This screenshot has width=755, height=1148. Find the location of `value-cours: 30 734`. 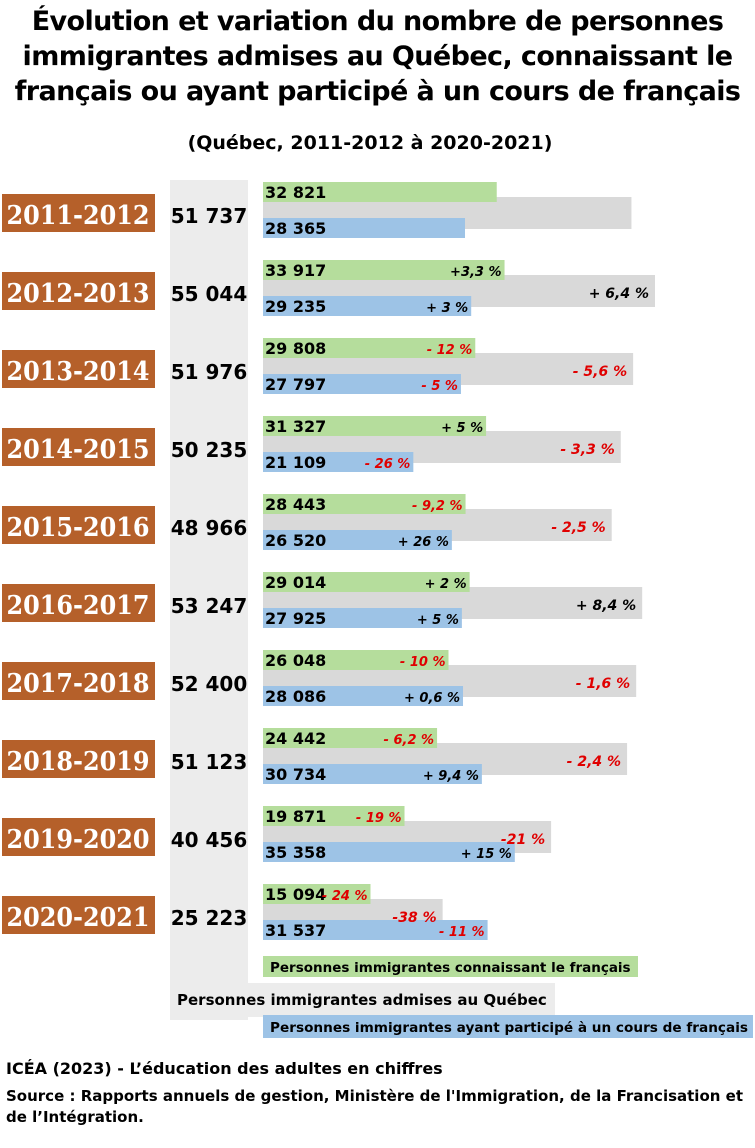

value-cours: 30 734 is located at coordinates (295, 774).